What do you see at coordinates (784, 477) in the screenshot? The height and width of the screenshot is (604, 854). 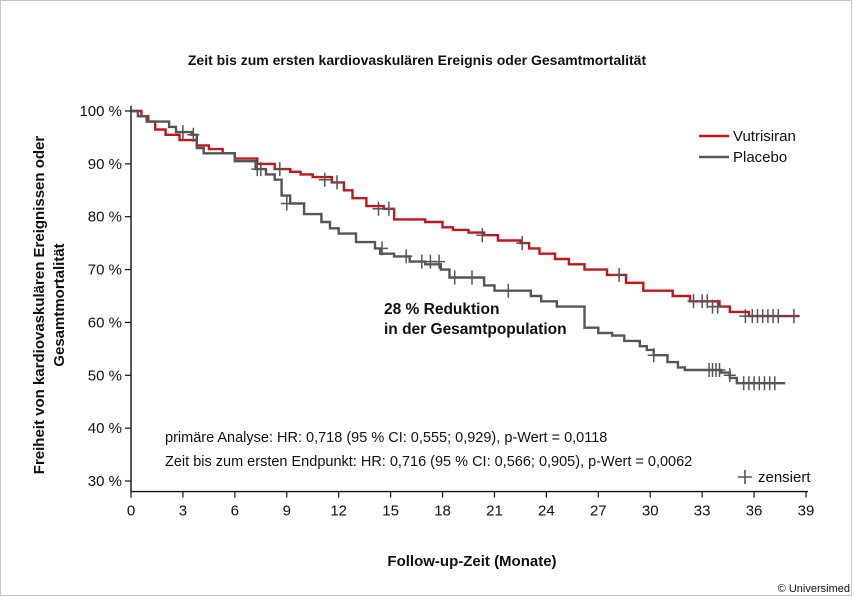 I see `legend-label-censored: zensiert` at bounding box center [784, 477].